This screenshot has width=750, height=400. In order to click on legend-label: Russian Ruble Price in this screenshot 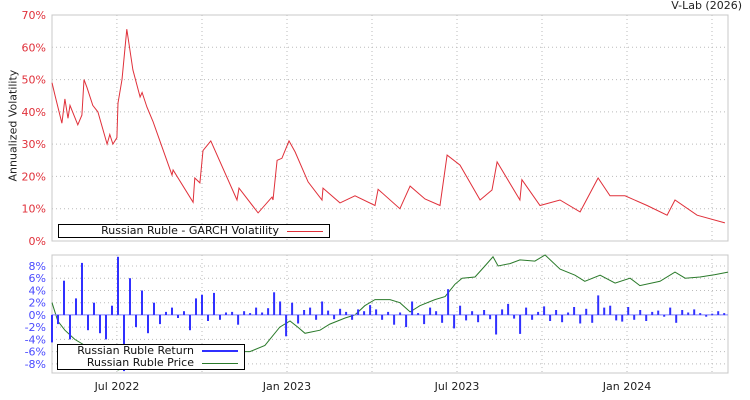, I will do `click(140, 362)`.